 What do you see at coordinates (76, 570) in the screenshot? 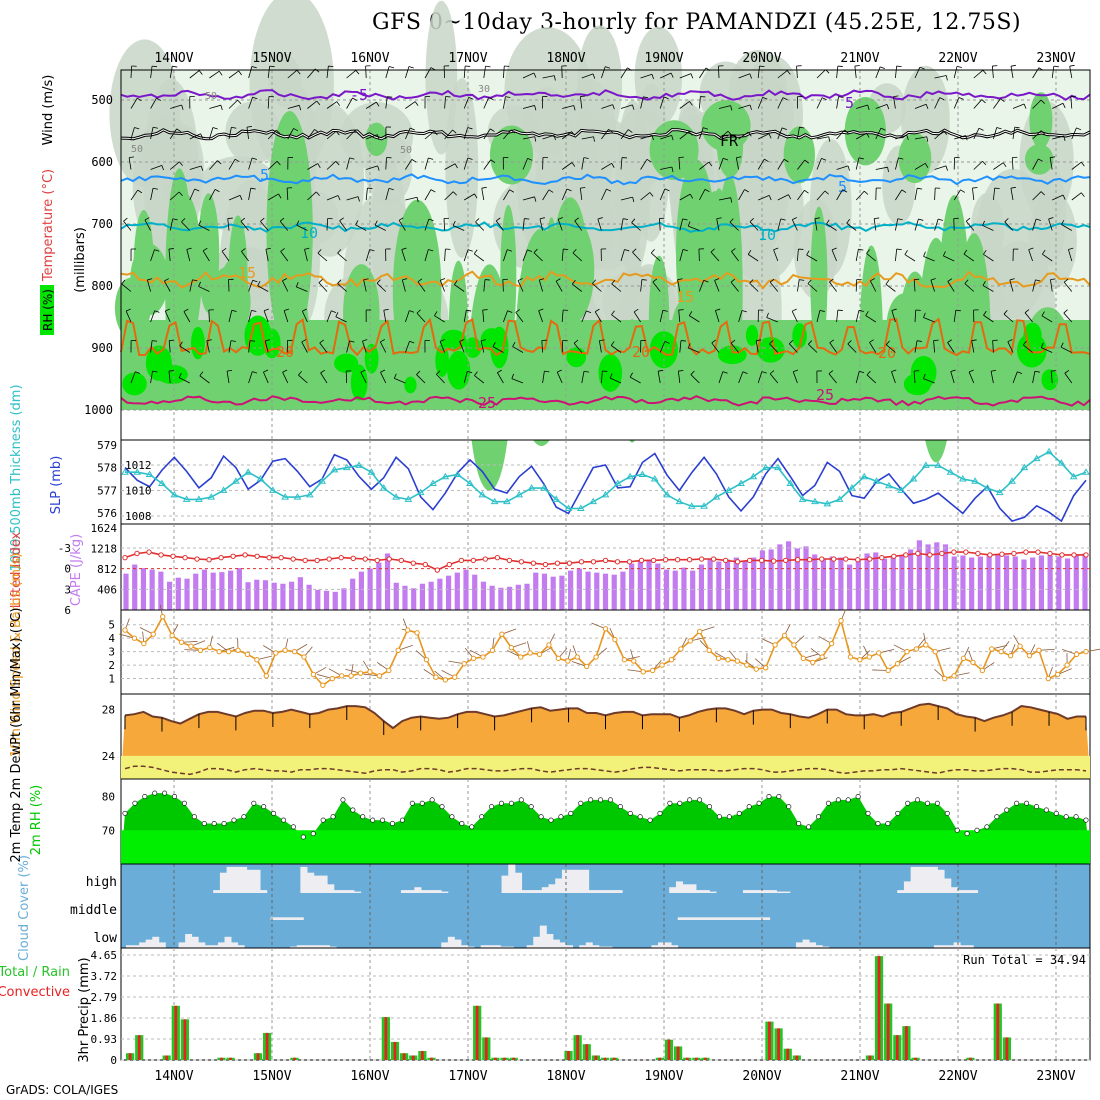
I see `cape-axis-label: CAPE (J/kg)` at bounding box center [76, 570].